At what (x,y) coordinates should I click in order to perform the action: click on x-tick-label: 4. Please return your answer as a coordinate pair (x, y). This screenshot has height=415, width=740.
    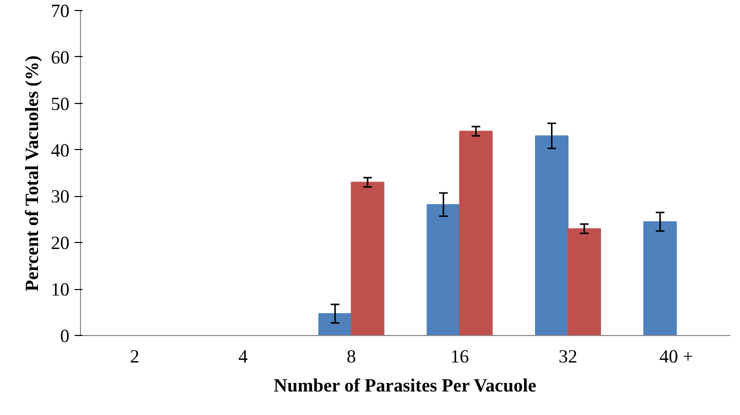
    Looking at the image, I should click on (243, 357).